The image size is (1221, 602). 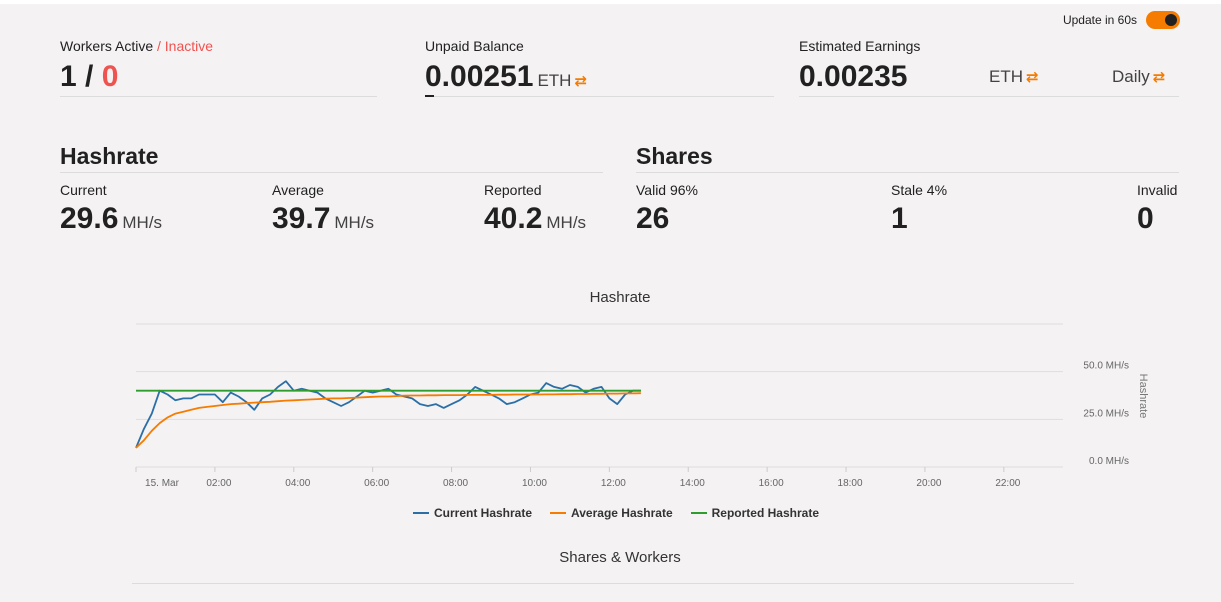 I want to click on hashrate-heading: Hashrate, so click(x=331, y=158).